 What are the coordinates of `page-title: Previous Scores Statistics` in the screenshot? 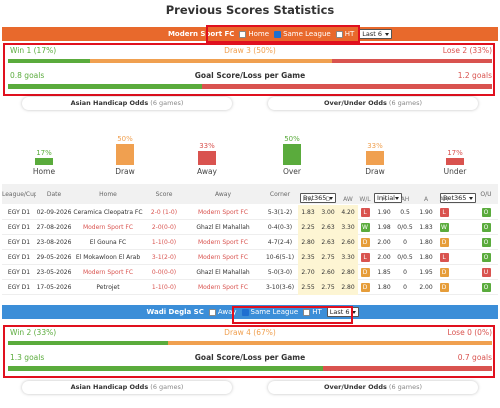 It's located at (250, 10).